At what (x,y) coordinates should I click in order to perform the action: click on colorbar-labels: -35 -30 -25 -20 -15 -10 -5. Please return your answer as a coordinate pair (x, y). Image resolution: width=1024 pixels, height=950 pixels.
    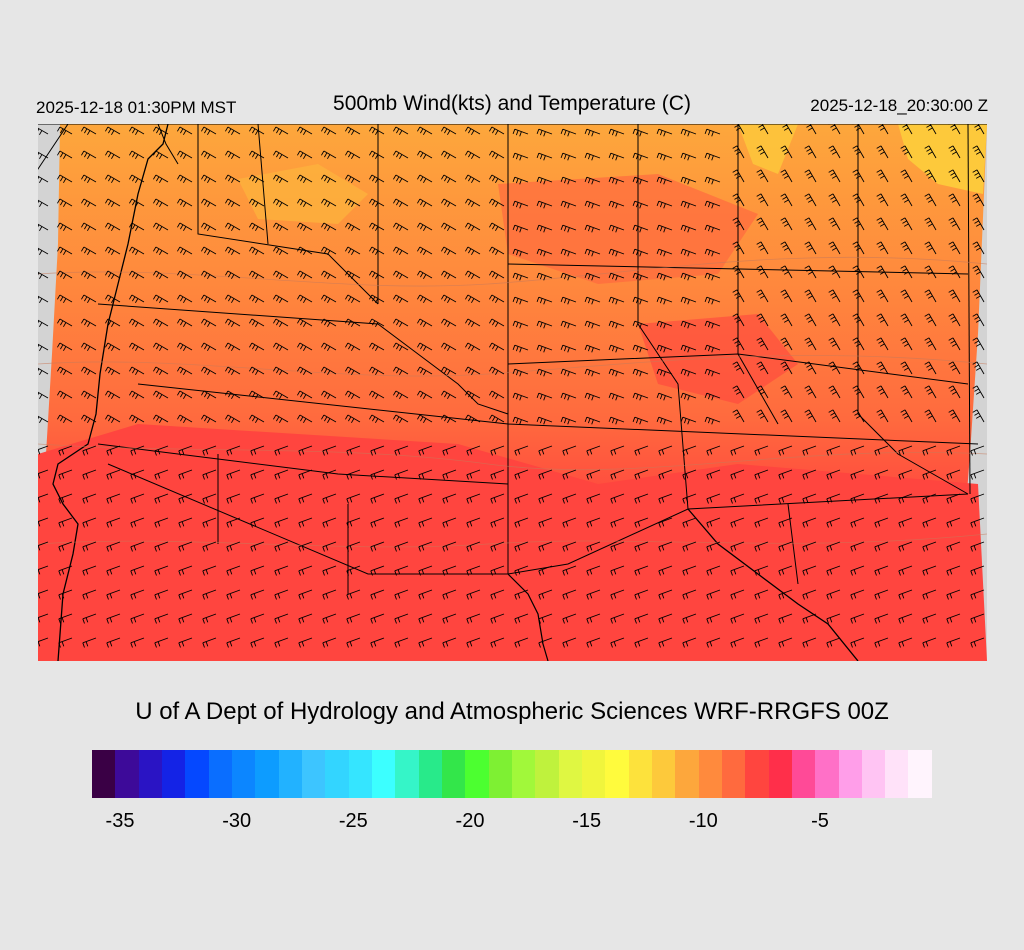
    Looking at the image, I should click on (512, 823).